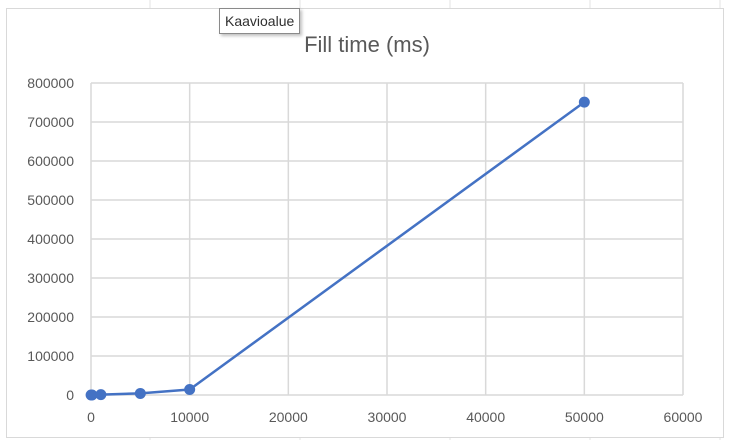 This screenshot has width=729, height=440. What do you see at coordinates (288, 417) in the screenshot?
I see `x-tick-label: 20000` at bounding box center [288, 417].